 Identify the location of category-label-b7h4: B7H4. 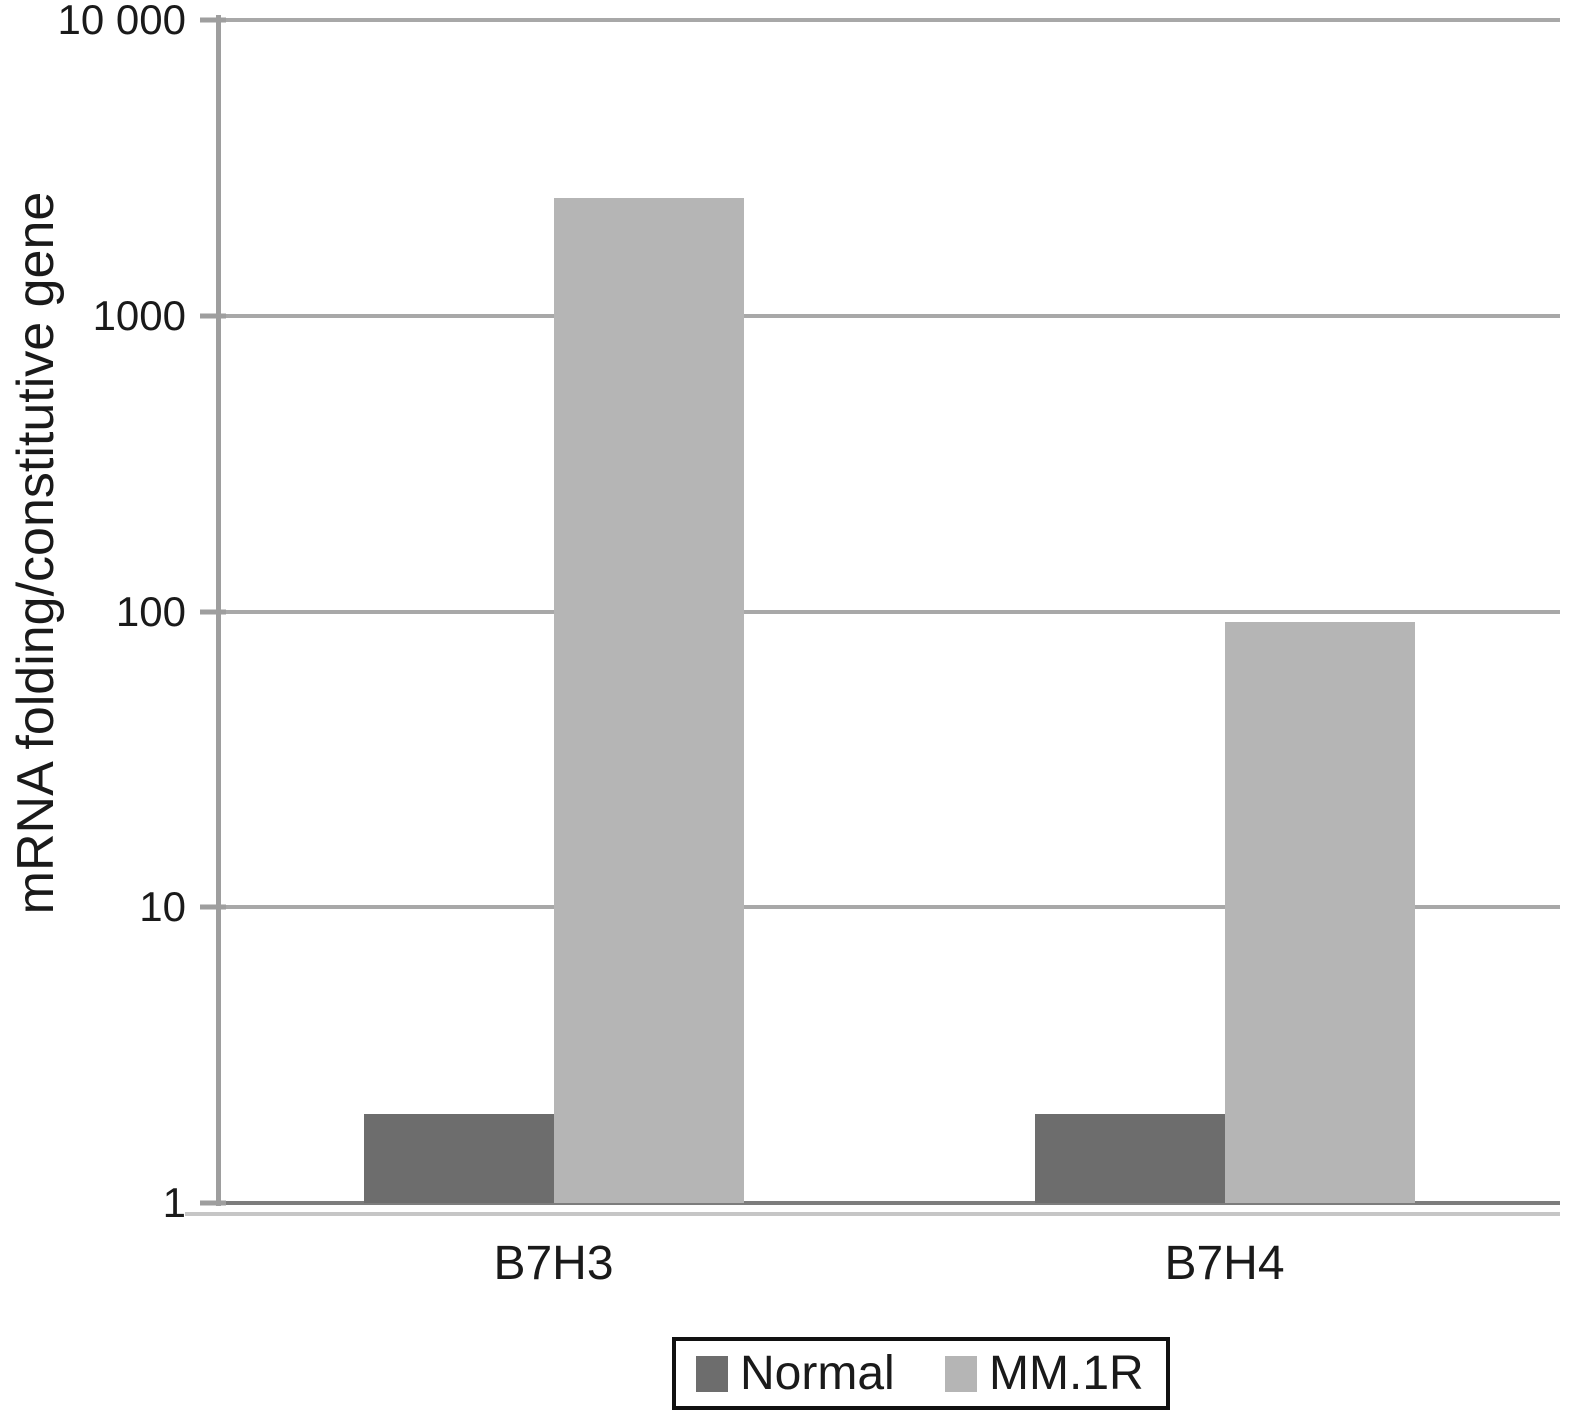
(1224, 1263).